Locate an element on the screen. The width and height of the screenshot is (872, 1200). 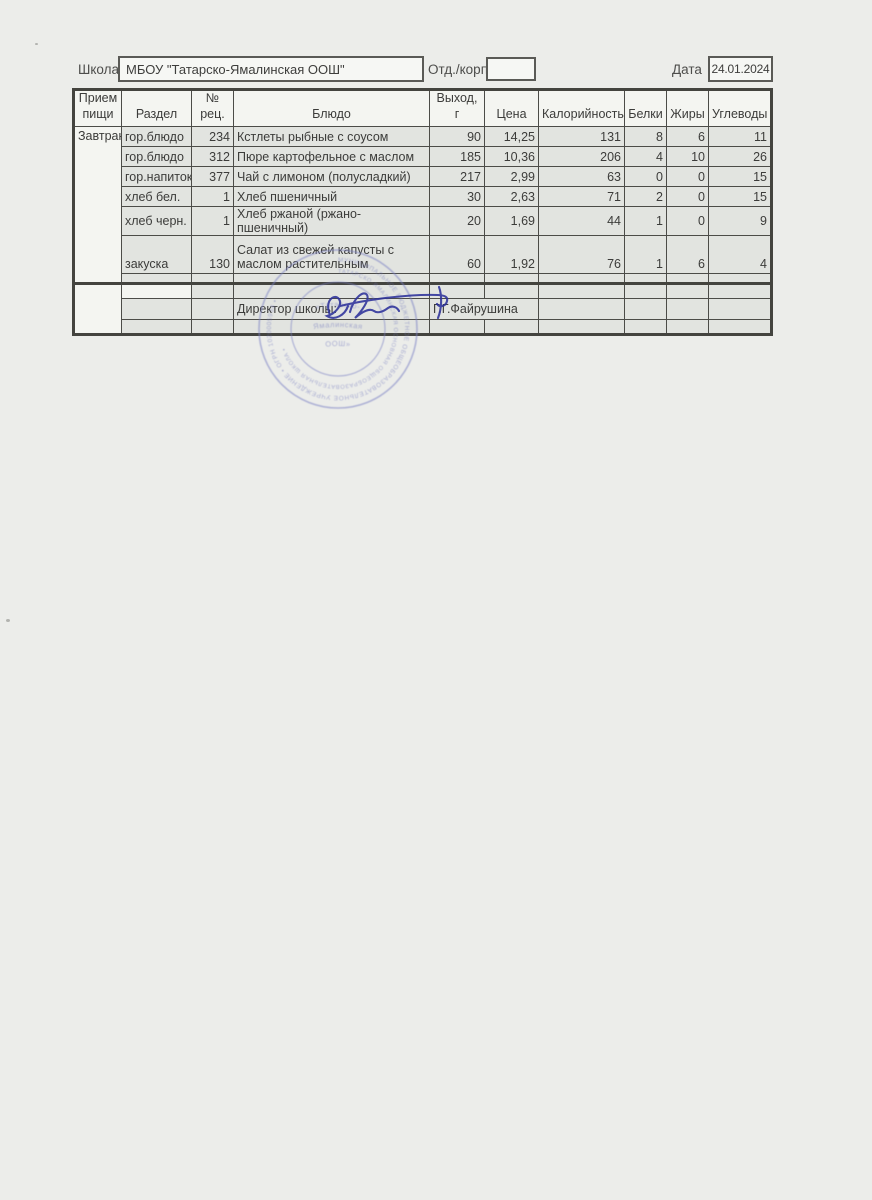
weight-cell: 30 is located at coordinates (457, 197).